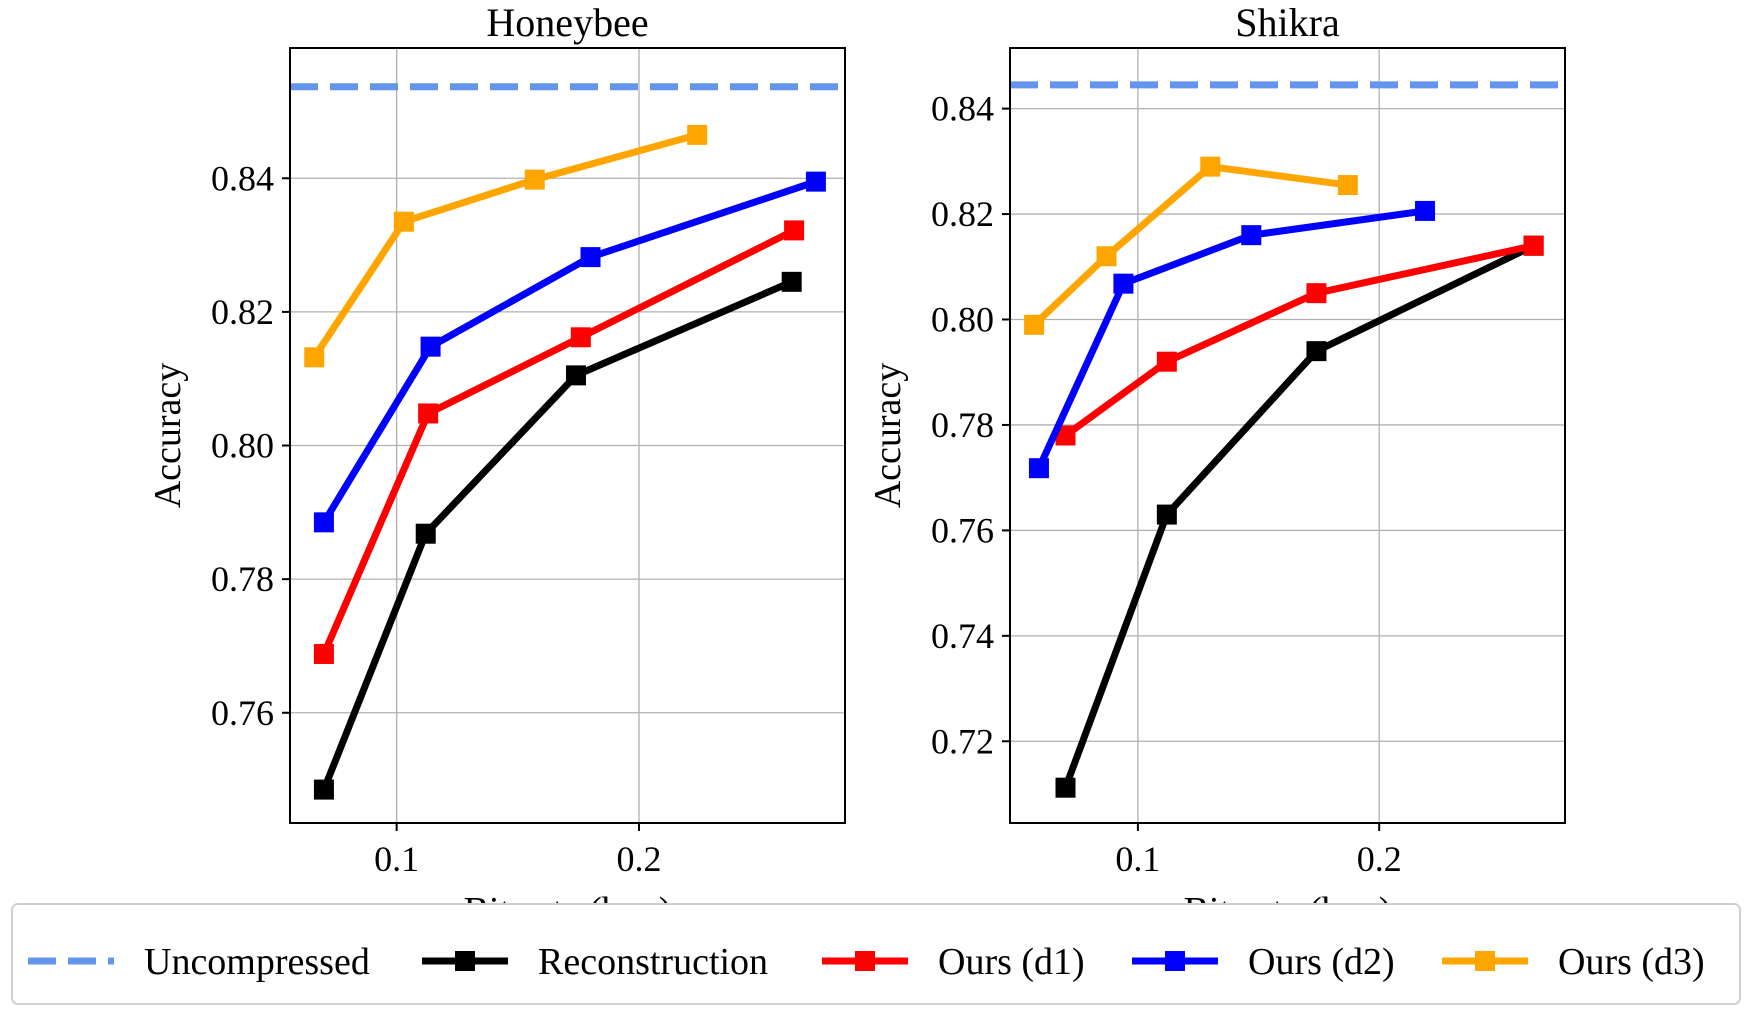  I want to click on chart-title: Shikra, so click(1287, 22).